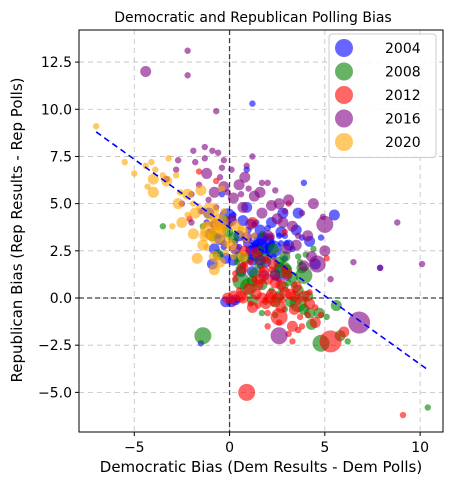 This screenshot has height=484, width=450. What do you see at coordinates (229, 448) in the screenshot?
I see `x-tick-label: 0` at bounding box center [229, 448].